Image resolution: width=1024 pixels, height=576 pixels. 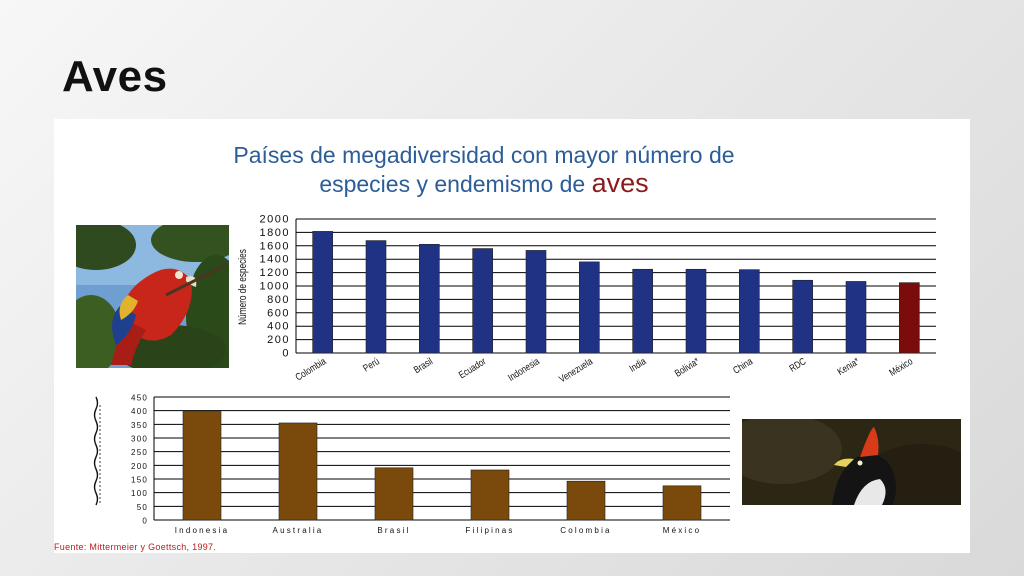 I want to click on bird-species-ytick-label: 1000, so click(x=275, y=287).